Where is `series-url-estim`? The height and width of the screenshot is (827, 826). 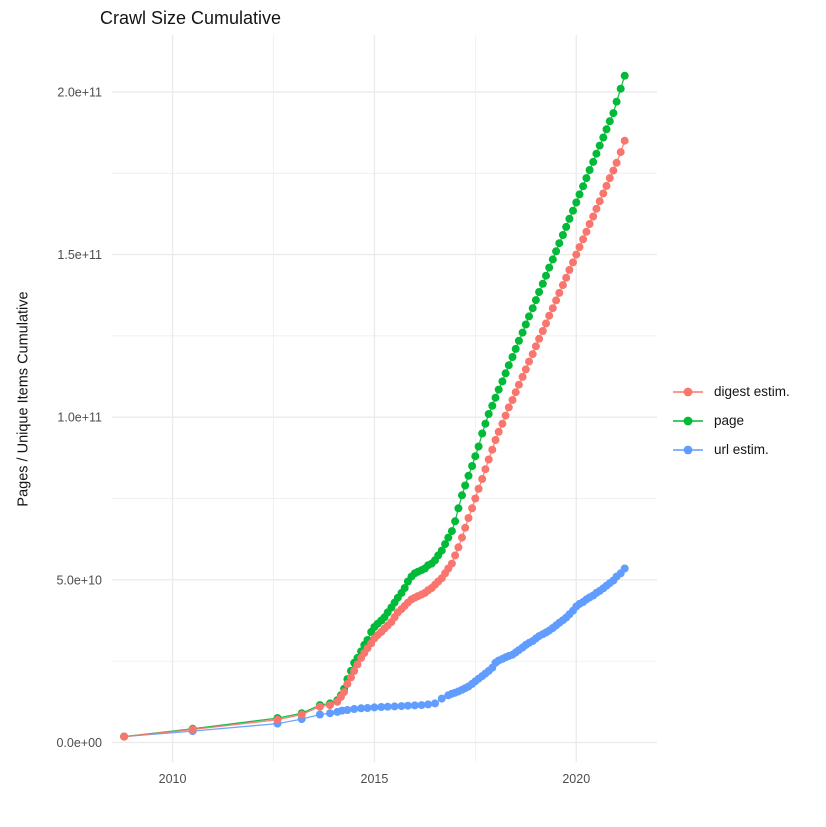
series-url-estim is located at coordinates (374, 652).